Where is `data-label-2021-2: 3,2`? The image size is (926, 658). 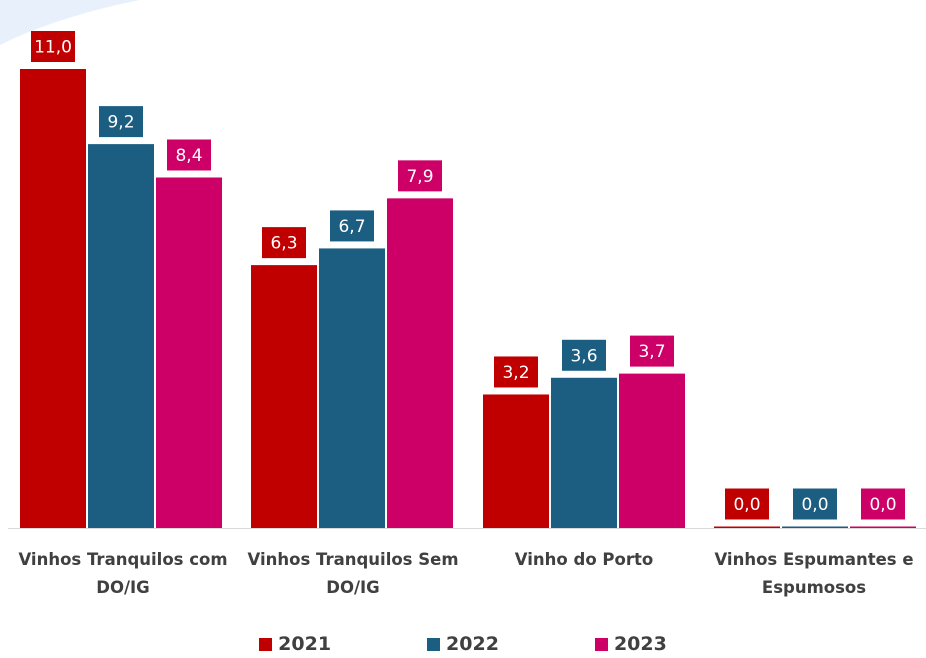 data-label-2021-2: 3,2 is located at coordinates (515, 373).